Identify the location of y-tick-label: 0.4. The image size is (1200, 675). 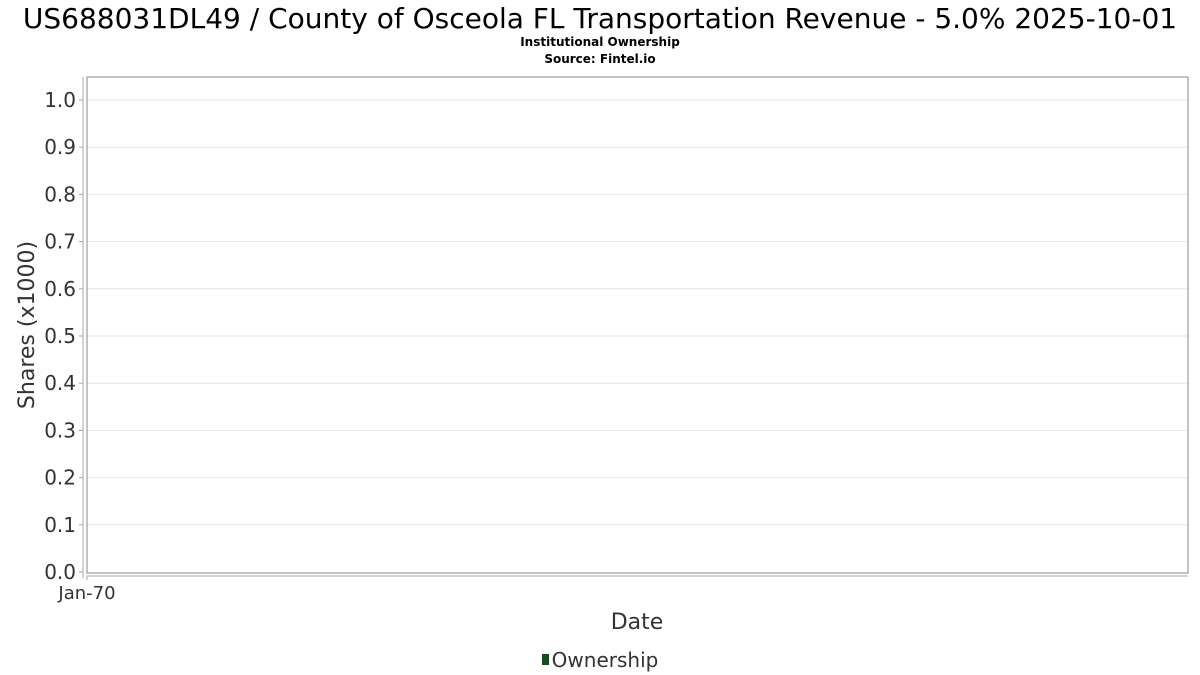
(60, 383).